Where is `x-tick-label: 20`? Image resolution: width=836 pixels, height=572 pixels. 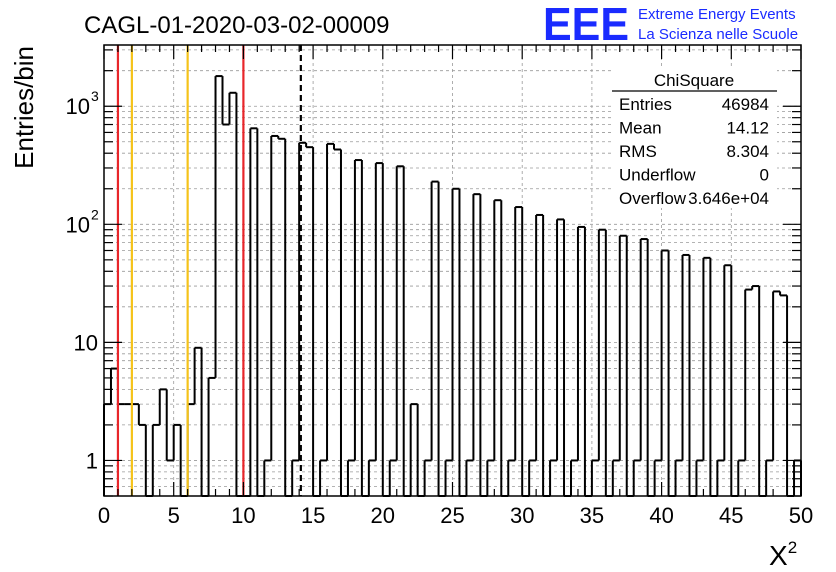 x-tick-label: 20 is located at coordinates (383, 515).